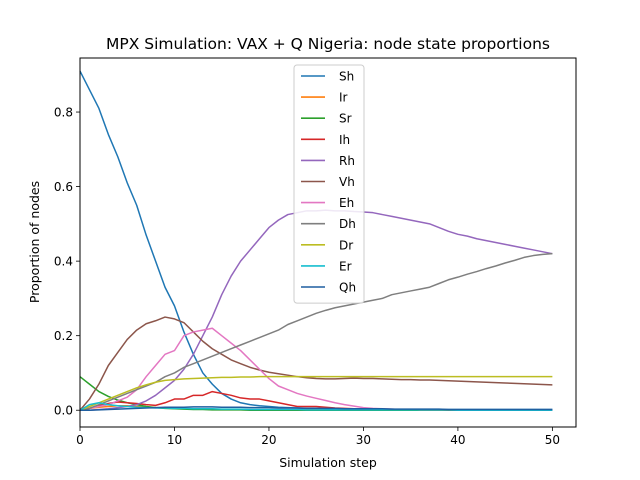  I want to click on legend-box, so click(329, 184).